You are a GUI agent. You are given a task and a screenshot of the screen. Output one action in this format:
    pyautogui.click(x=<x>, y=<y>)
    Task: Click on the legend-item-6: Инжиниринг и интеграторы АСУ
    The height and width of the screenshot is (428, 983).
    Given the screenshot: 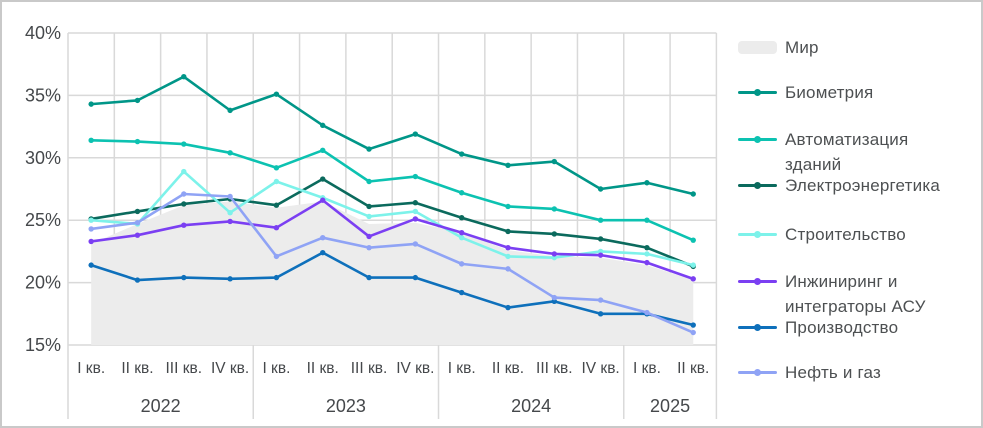 What is the action you would take?
    pyautogui.click(x=850, y=294)
    